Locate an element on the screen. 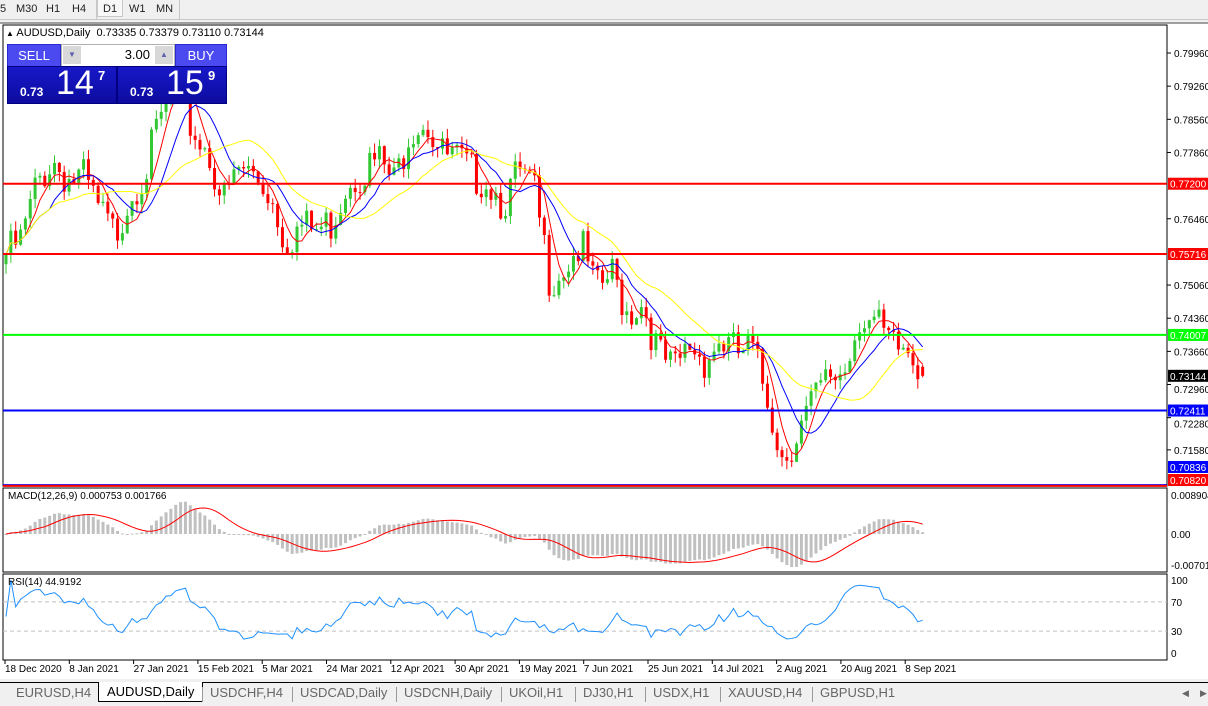  date-tick-label: 8 Jan 2021 is located at coordinates (94, 669).